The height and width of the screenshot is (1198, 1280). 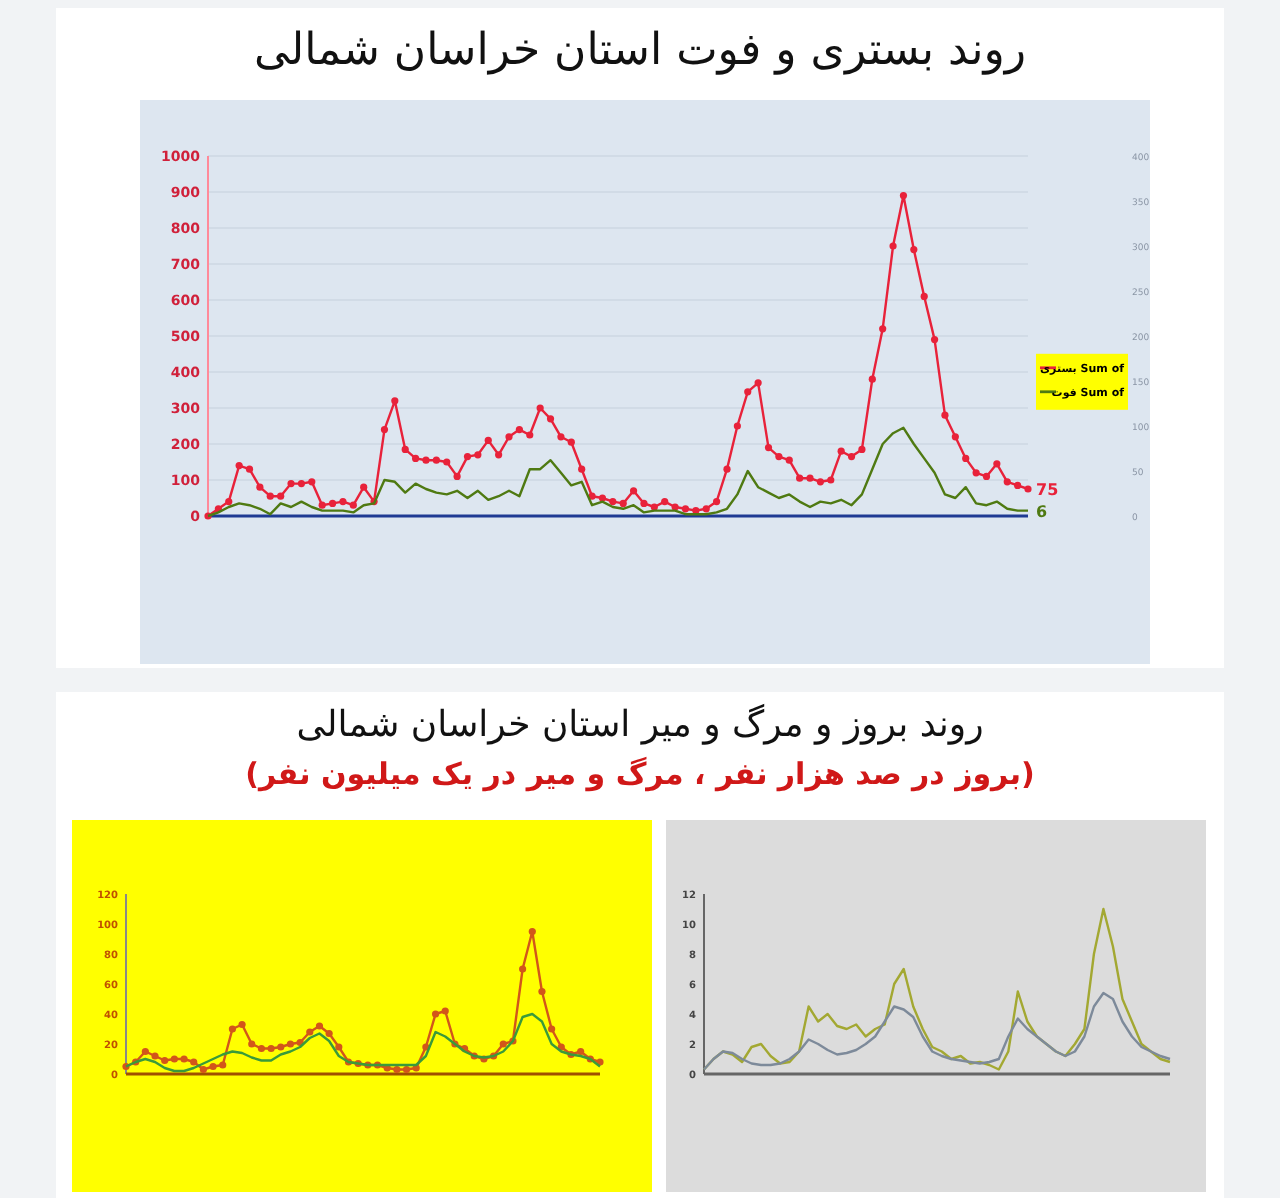 I want to click on chart-title: روند بروز و مرگ و میر استان خراسان شمالی, so click(x=640, y=724).